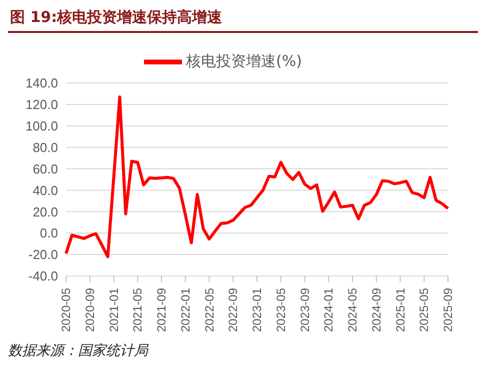 The height and width of the screenshot is (375, 484). What do you see at coordinates (49, 233) in the screenshot?
I see `y-tick-label: 0.0` at bounding box center [49, 233].